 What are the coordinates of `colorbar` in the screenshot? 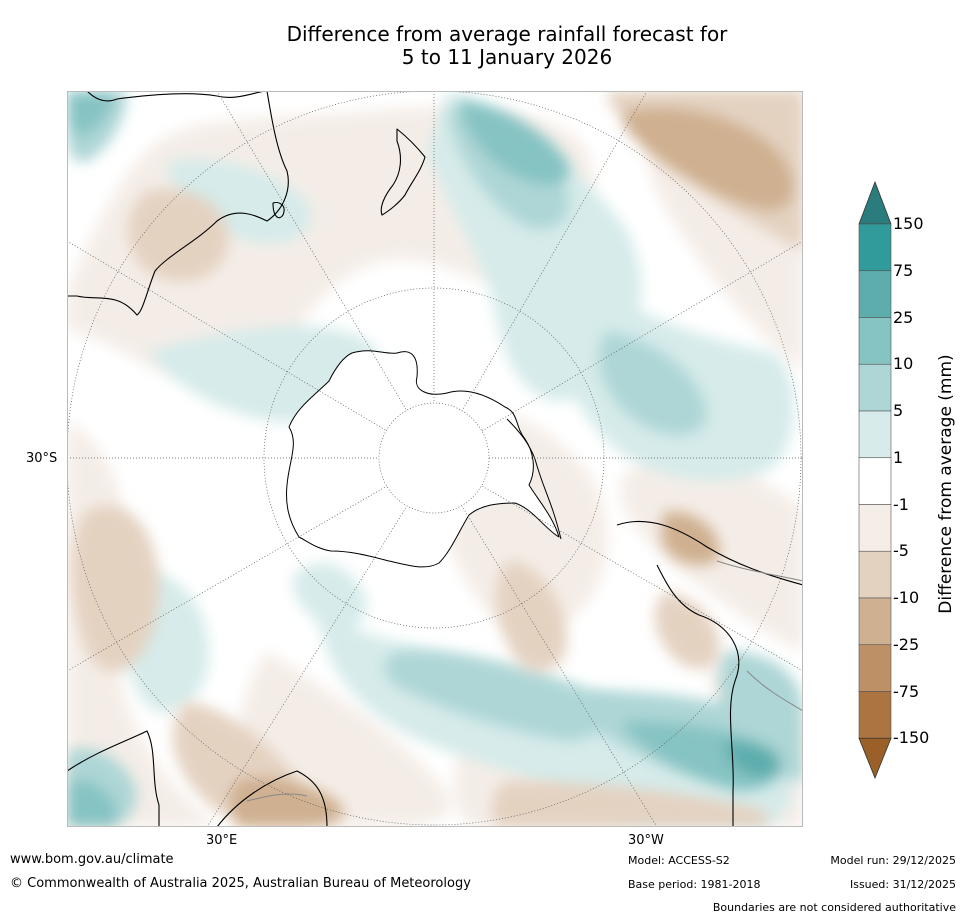 It's located at (875, 480).